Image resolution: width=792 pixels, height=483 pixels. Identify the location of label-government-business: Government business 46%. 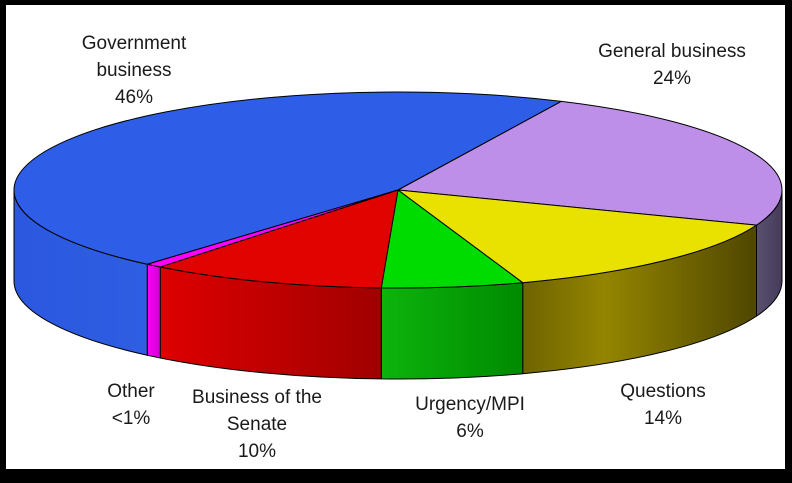
(134, 70).